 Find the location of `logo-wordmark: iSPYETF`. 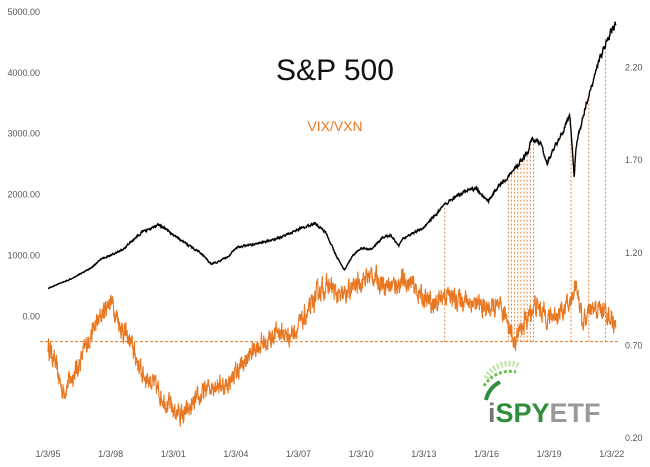

logo-wordmark: iSPYETF is located at coordinates (544, 413).